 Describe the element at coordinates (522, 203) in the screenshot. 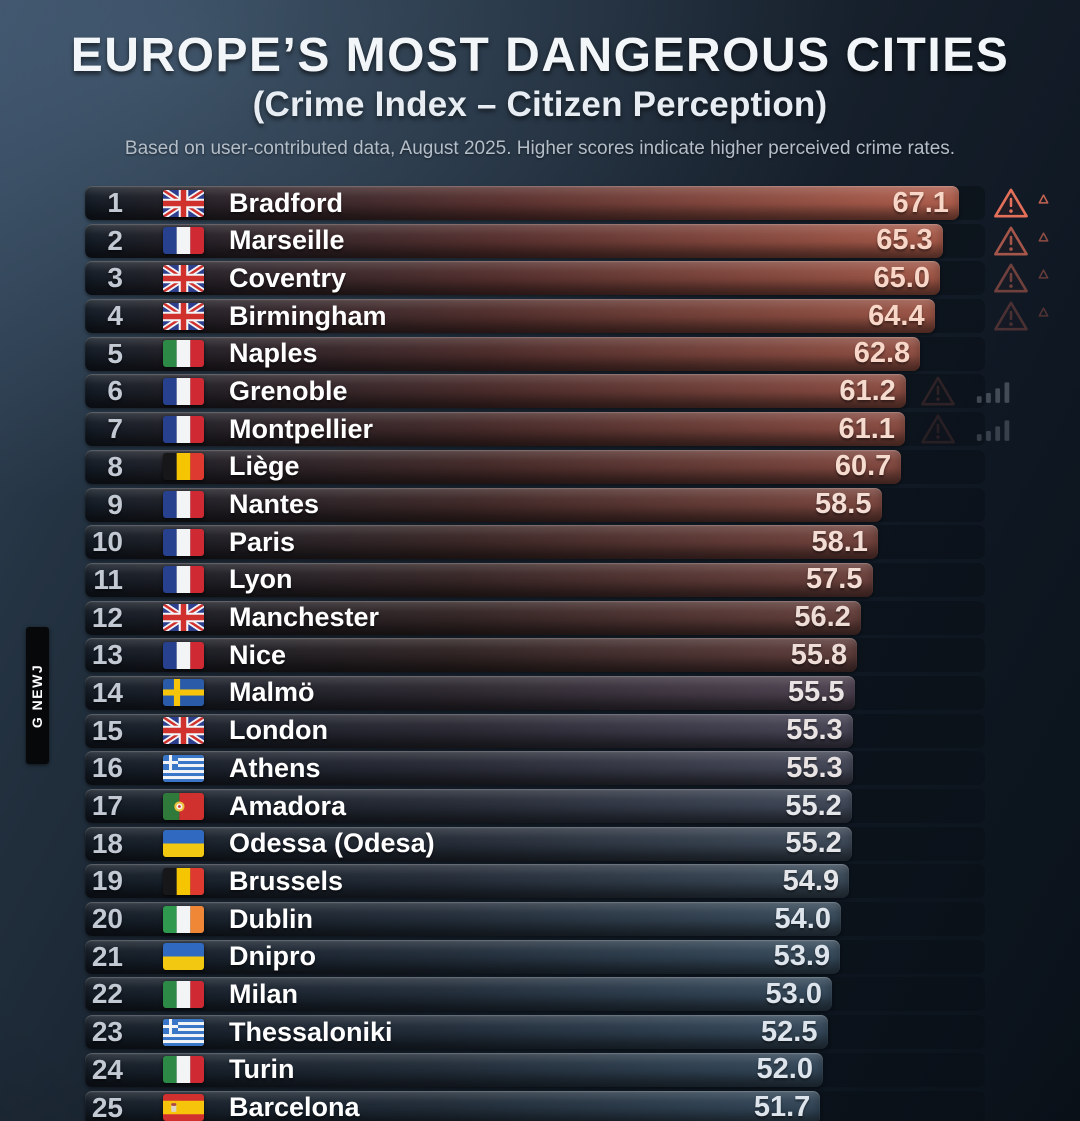

I see `score-bar: 1 Bradford 67.1` at that location.